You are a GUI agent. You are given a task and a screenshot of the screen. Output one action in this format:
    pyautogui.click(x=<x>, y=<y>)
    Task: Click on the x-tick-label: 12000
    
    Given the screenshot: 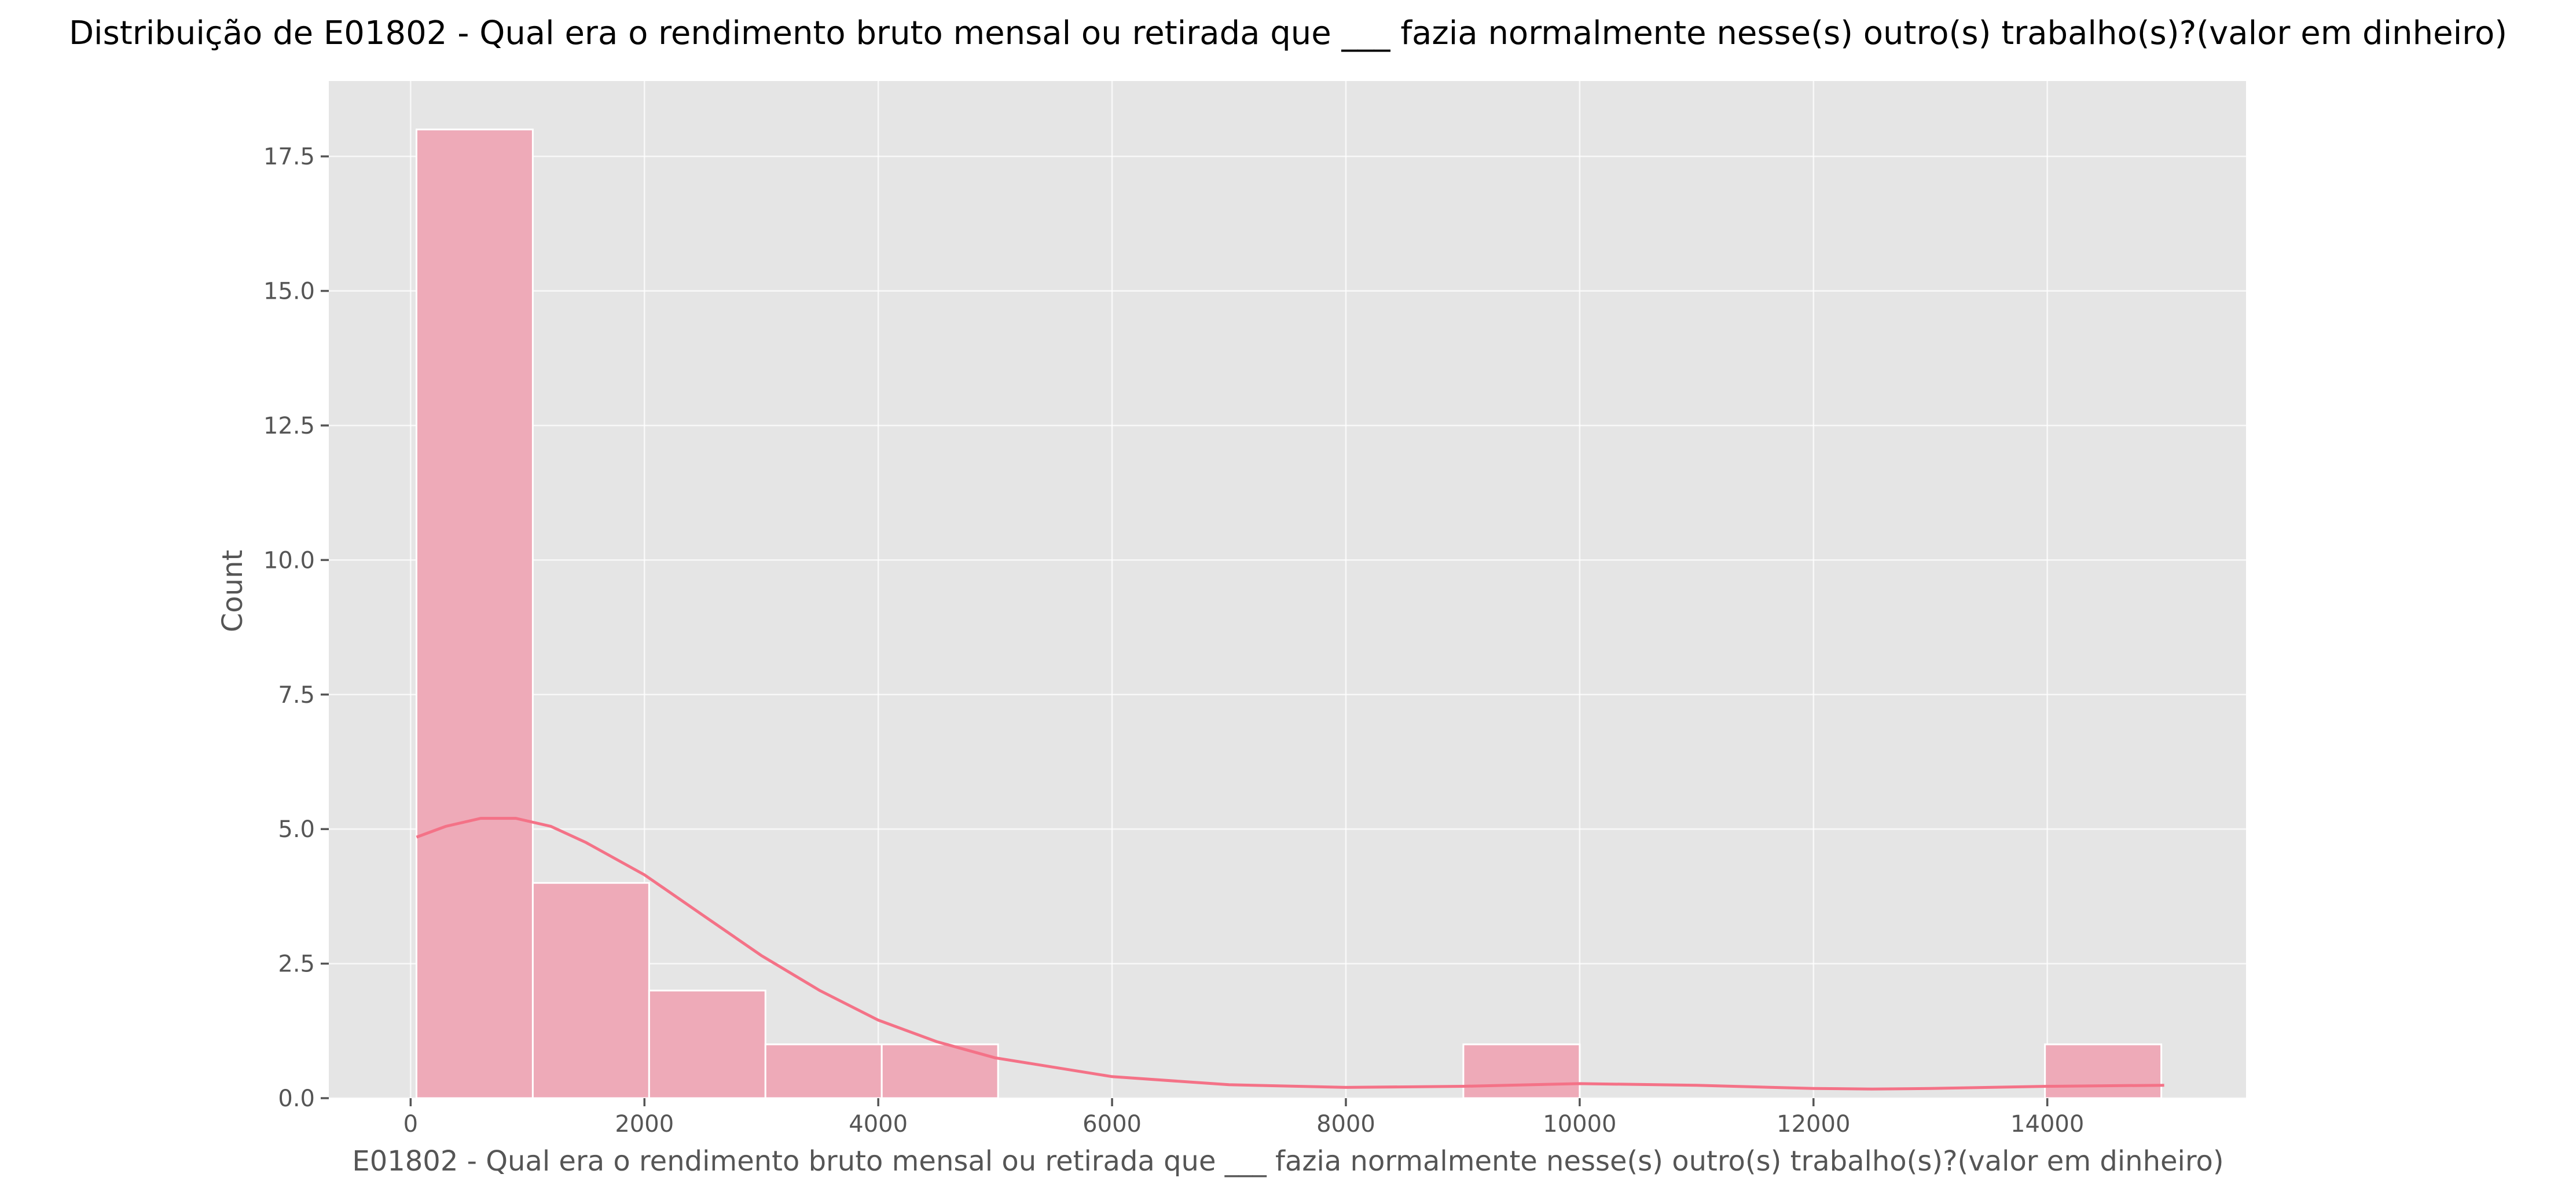 What is the action you would take?
    pyautogui.click(x=1813, y=1124)
    